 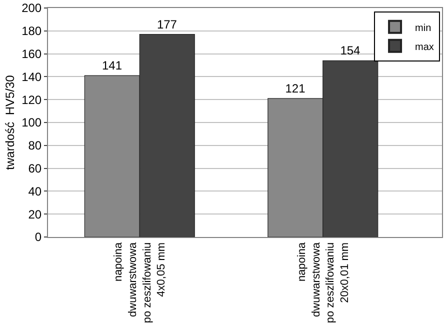 I want to click on y-tick-label: 80, so click(x=35, y=145).